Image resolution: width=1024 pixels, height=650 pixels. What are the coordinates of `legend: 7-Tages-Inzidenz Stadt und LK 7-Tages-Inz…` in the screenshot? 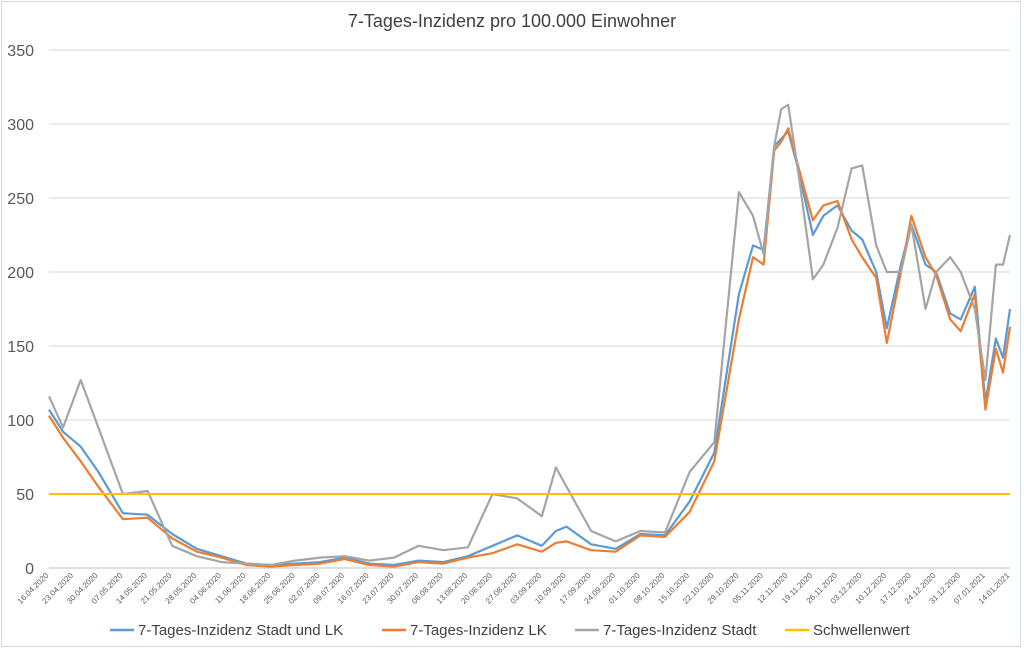 It's located at (510, 630).